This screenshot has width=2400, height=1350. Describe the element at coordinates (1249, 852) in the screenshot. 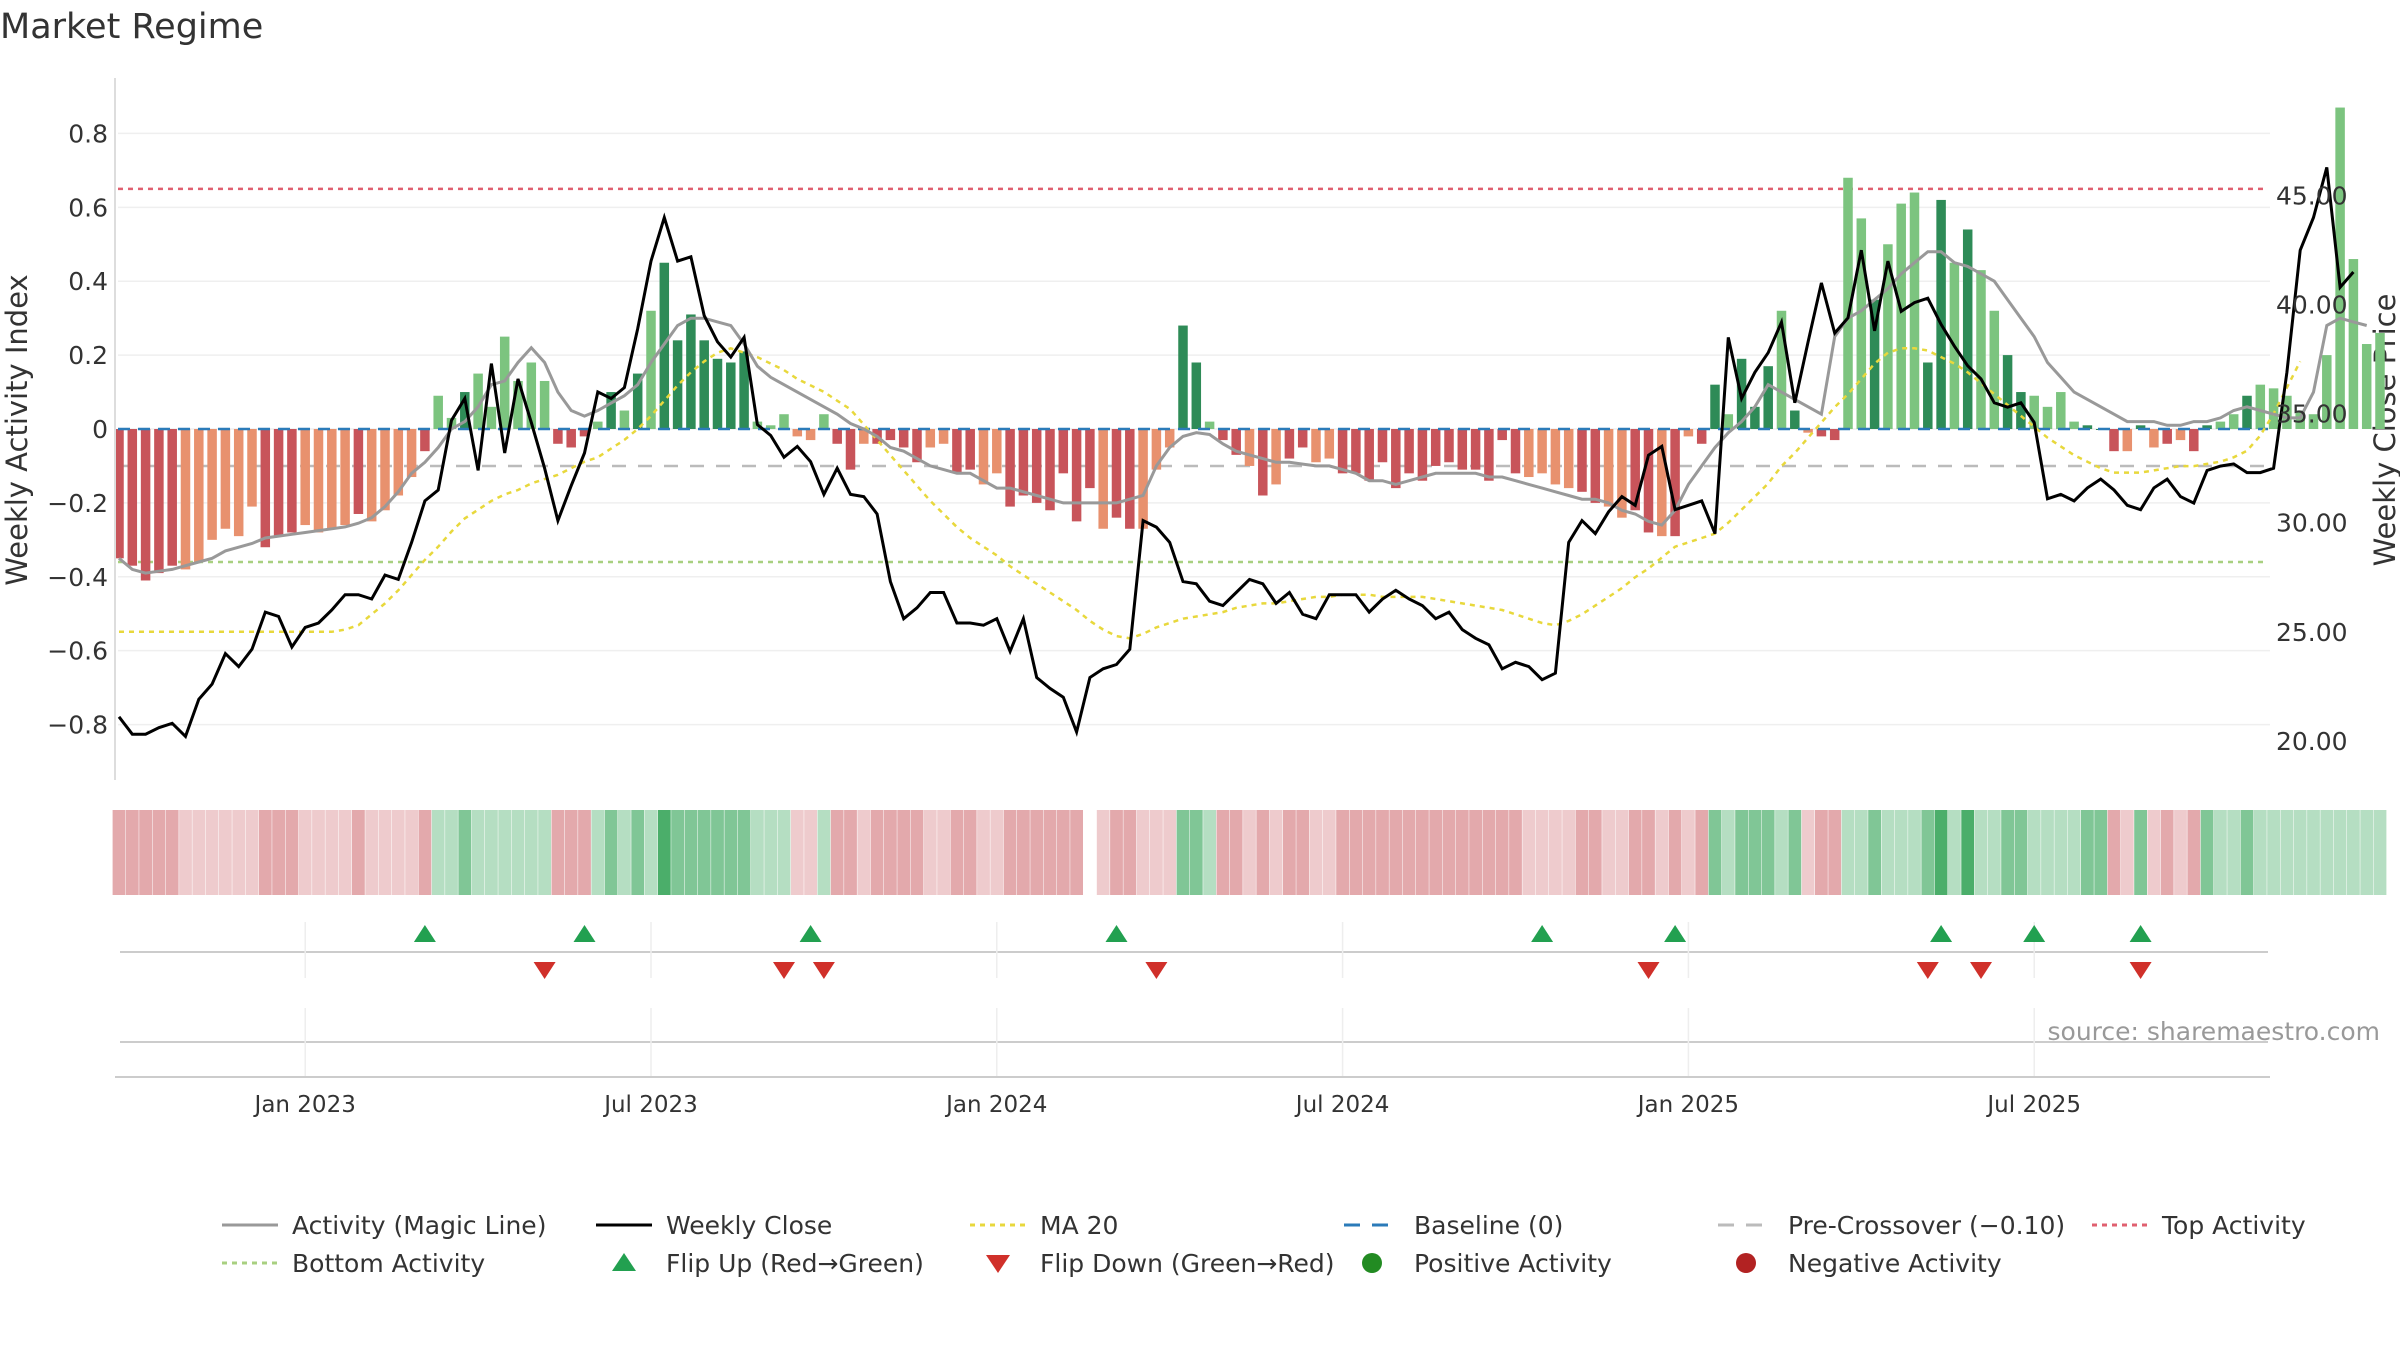

I see `regime-heatmap-strip` at that location.